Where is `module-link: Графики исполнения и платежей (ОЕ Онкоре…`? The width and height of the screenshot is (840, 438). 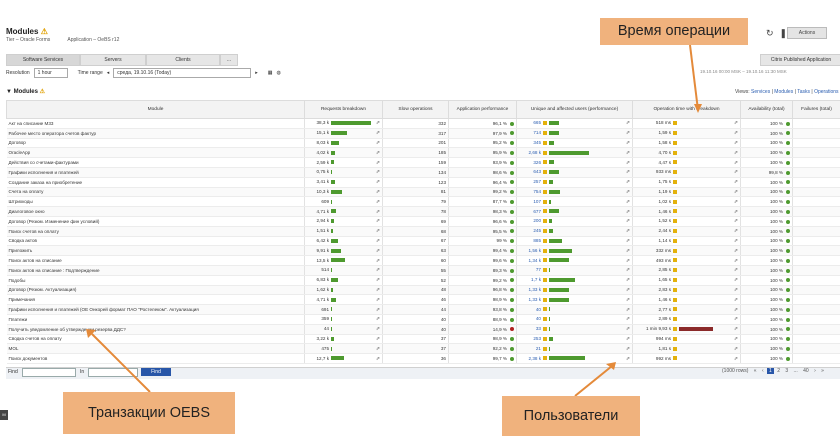 module-link: Графики исполнения и платежей (ОЕ Онкоре… is located at coordinates (103, 310).